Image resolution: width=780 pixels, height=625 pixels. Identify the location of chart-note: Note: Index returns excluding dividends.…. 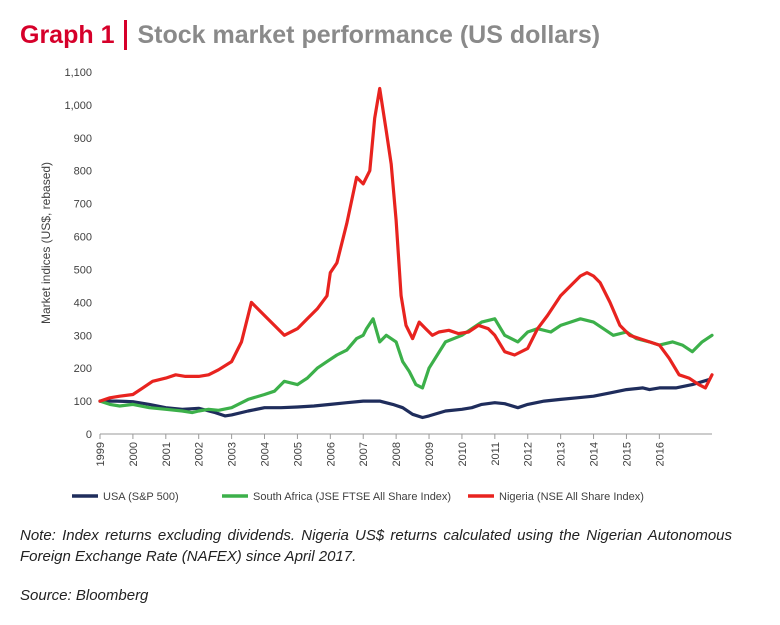
(376, 546).